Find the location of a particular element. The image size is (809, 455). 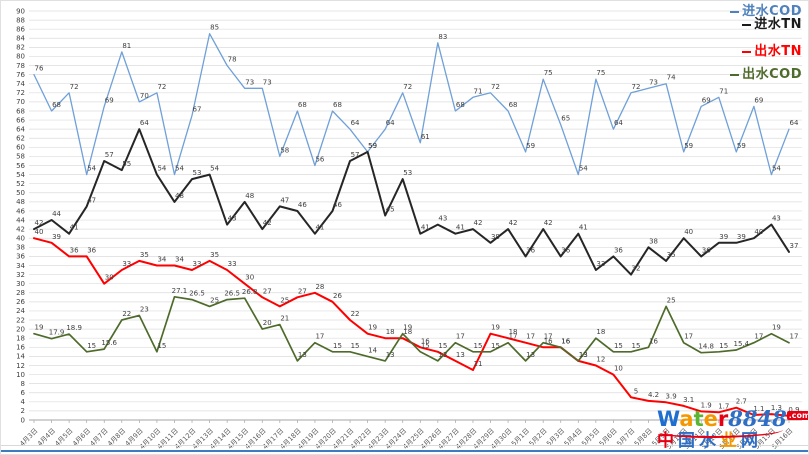

data-label: 43 is located at coordinates (232, 219).